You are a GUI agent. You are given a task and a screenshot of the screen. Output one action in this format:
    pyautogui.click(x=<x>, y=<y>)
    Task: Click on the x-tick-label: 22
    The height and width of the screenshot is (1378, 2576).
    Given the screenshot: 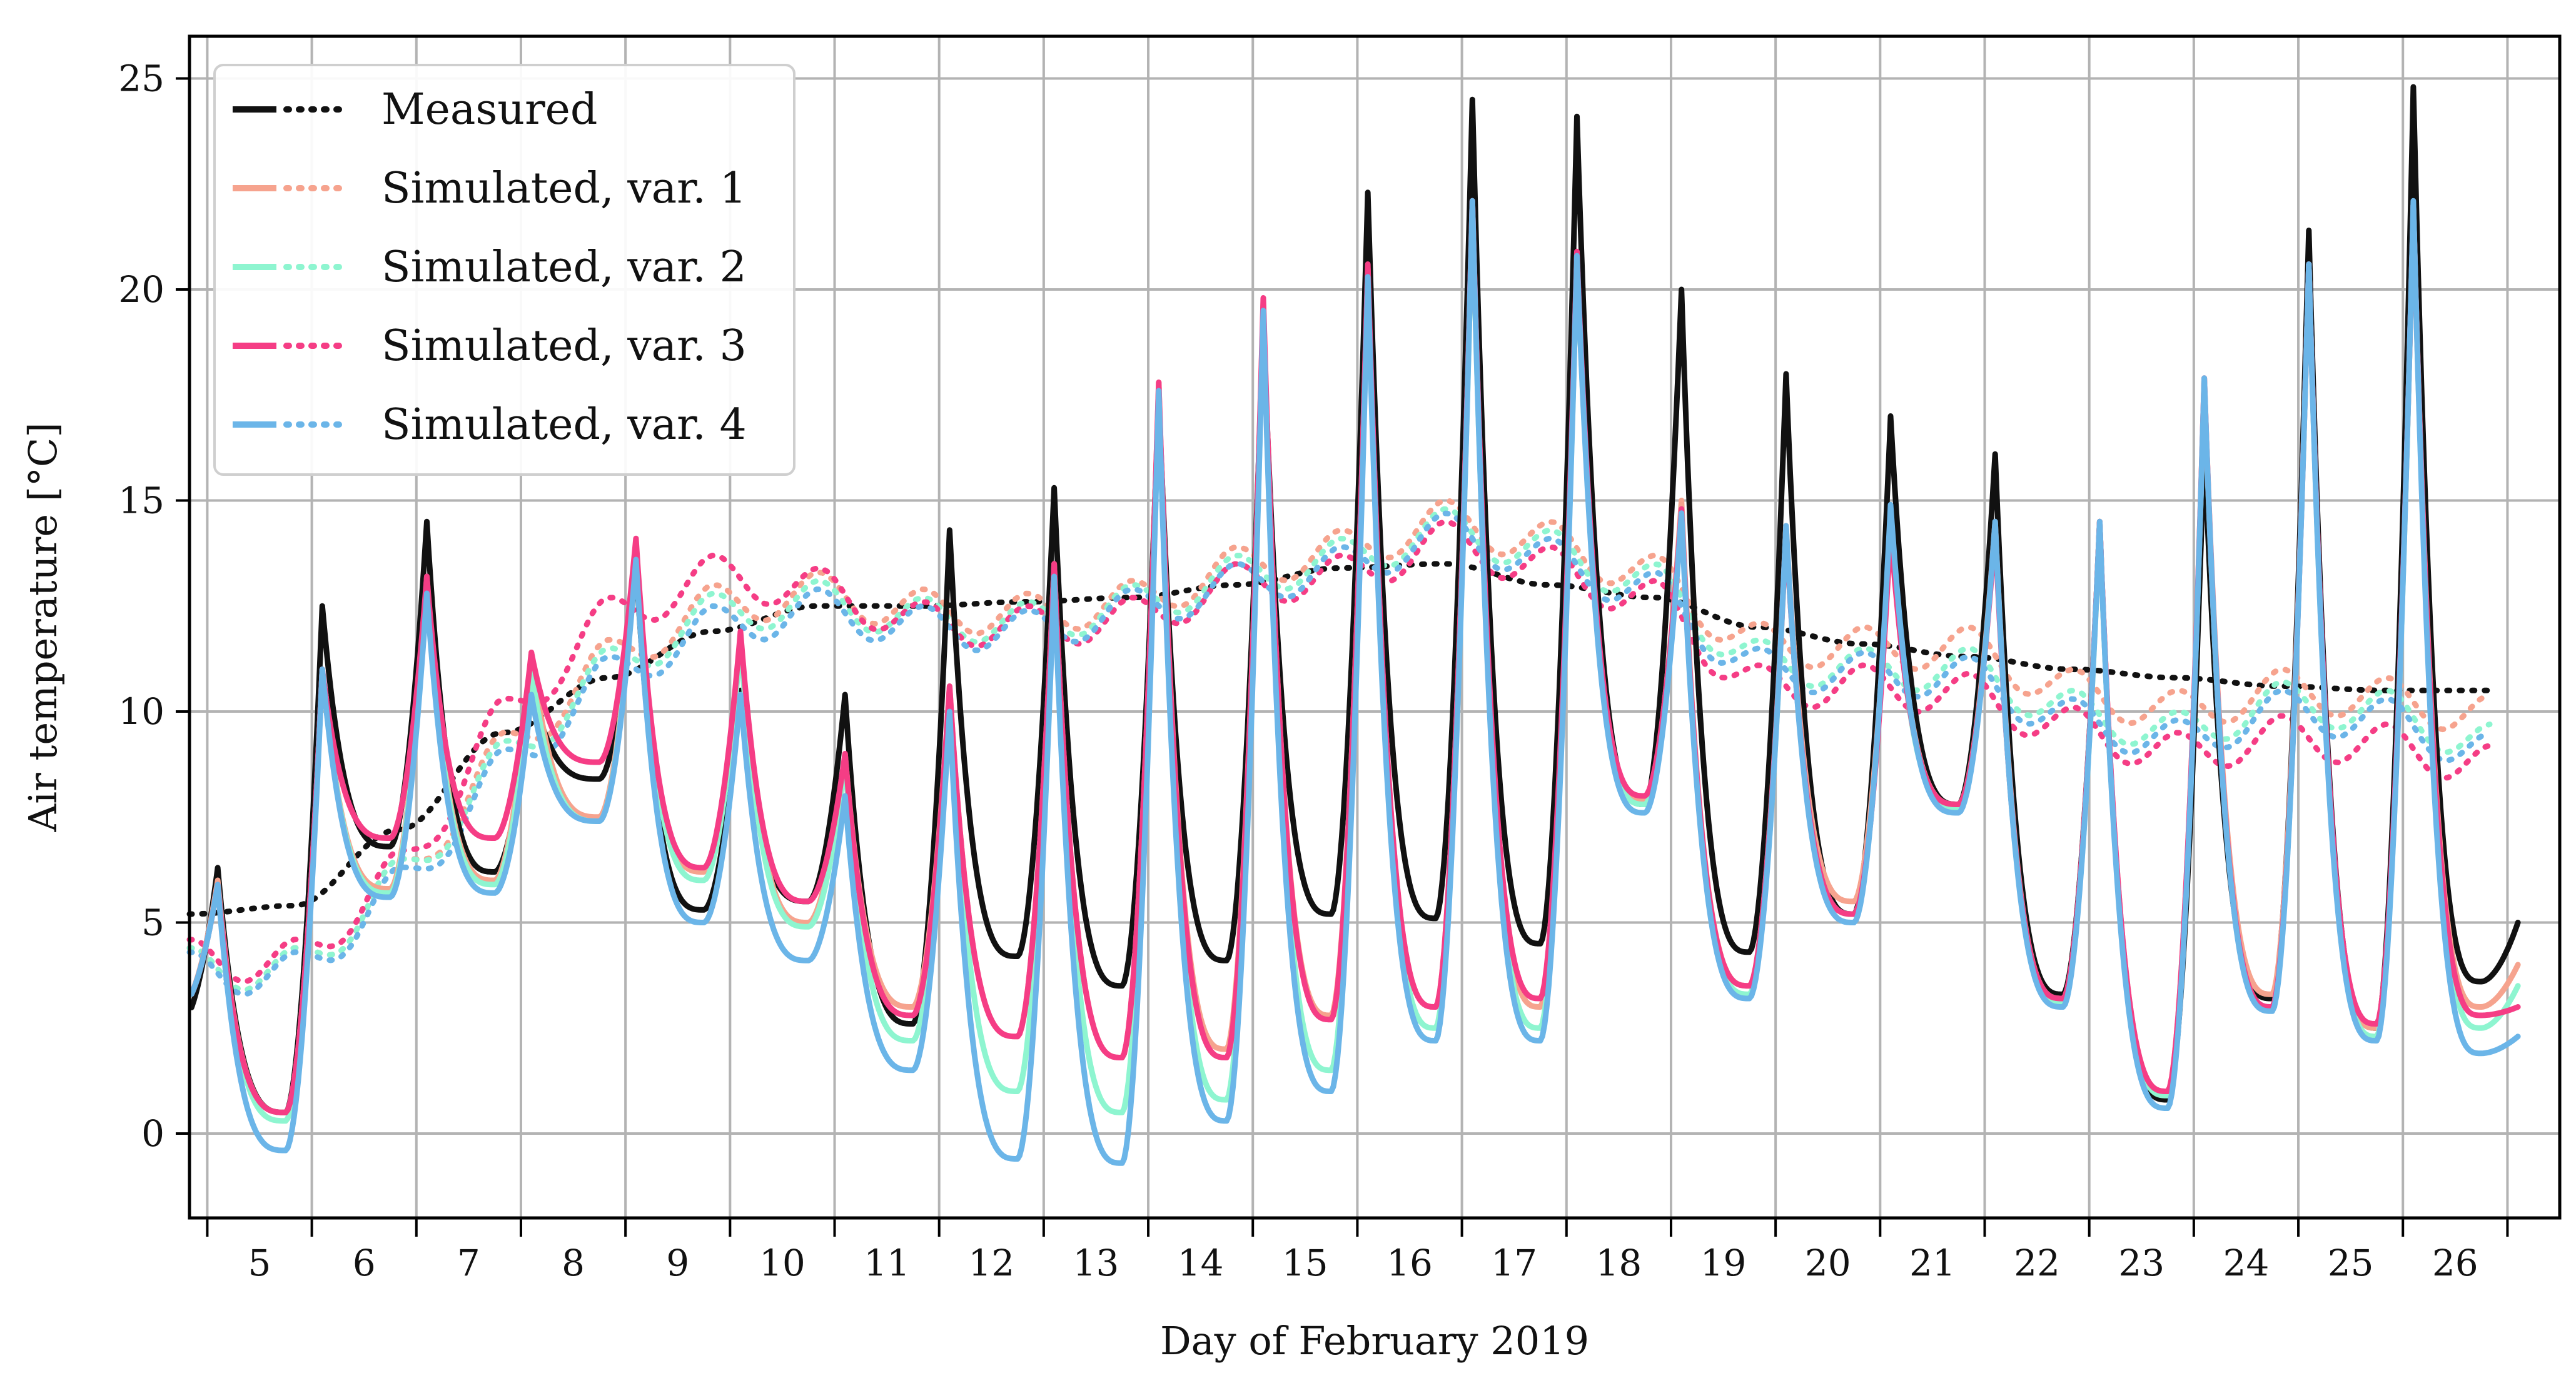 What is the action you would take?
    pyautogui.click(x=2037, y=1263)
    